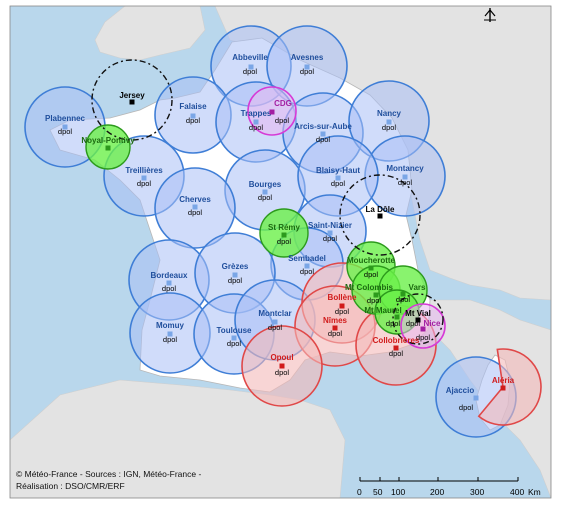  I want to click on station-name: Arcis-sur-Aube, so click(323, 126).